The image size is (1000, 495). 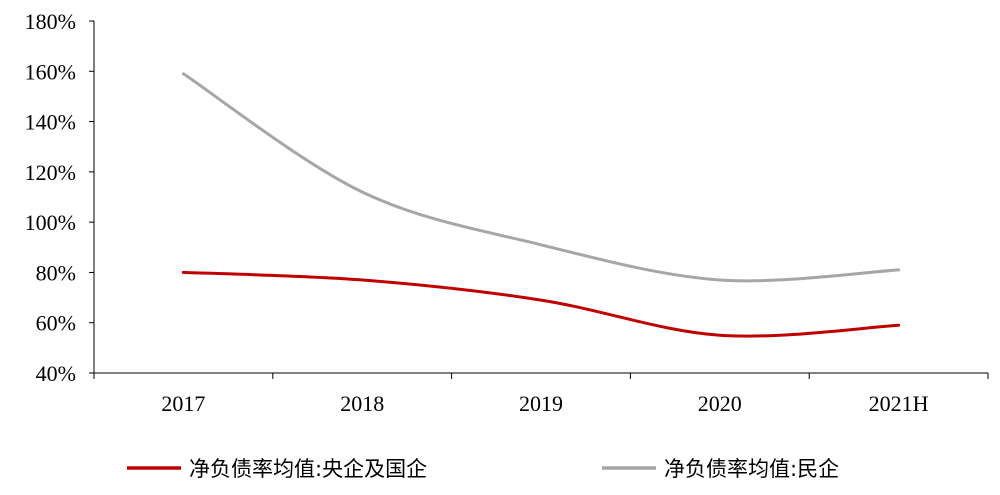 What do you see at coordinates (56, 373) in the screenshot?
I see `y-tick-label: 40%` at bounding box center [56, 373].